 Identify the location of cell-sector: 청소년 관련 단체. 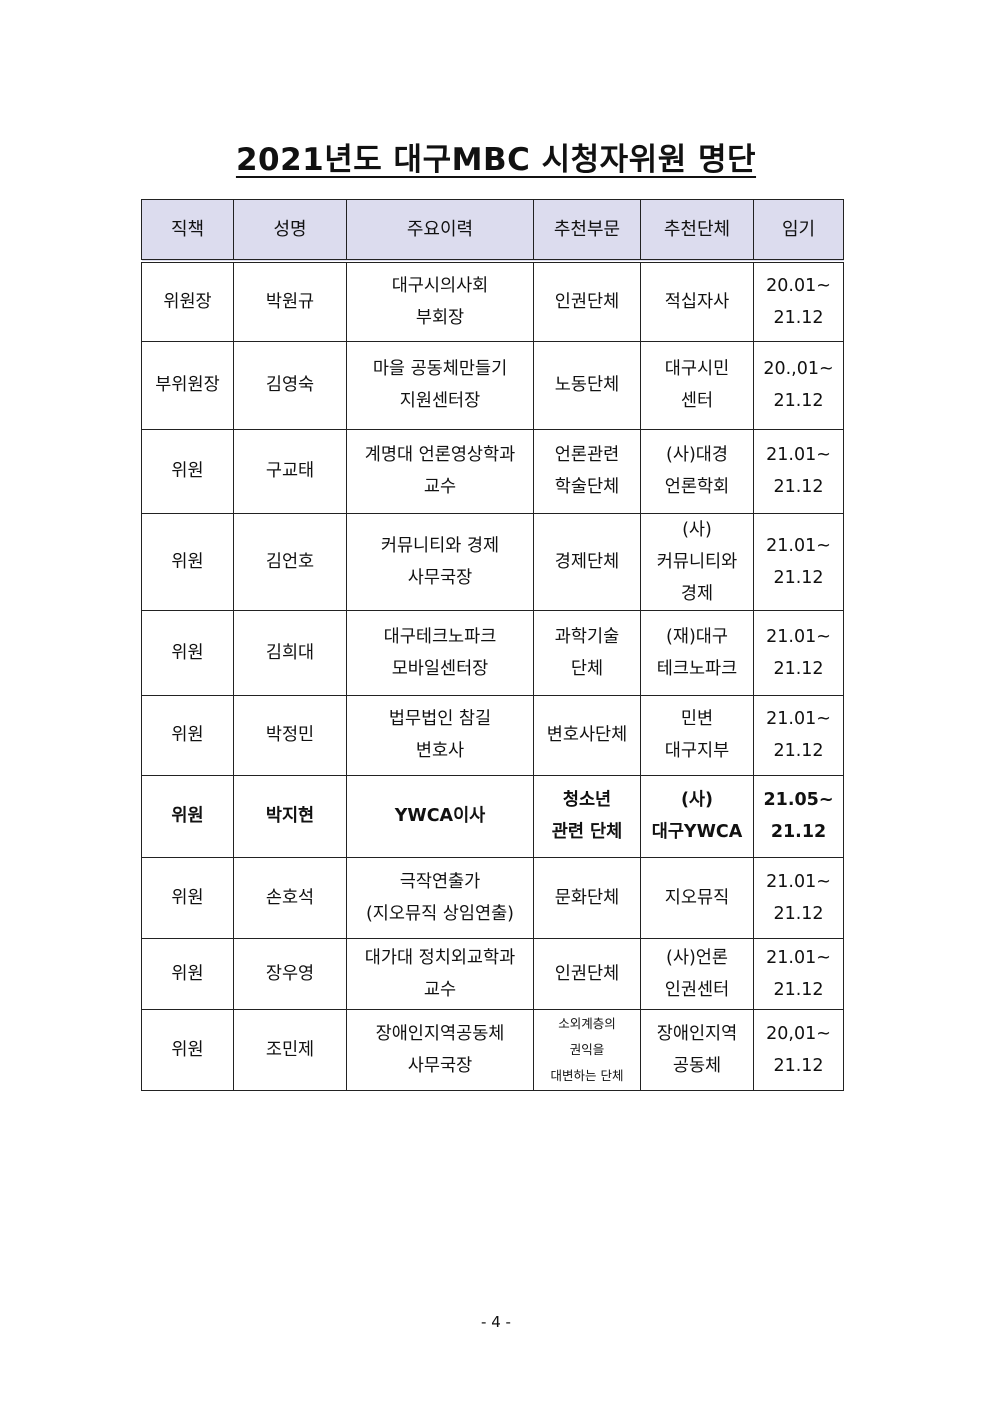
(587, 816).